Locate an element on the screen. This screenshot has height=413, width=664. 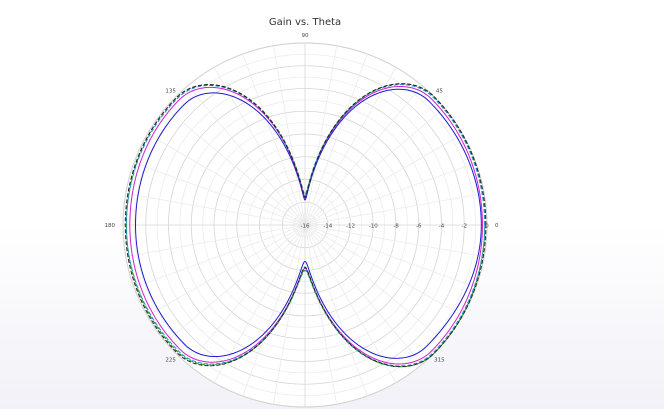
radial-tick-label: -6 is located at coordinates (419, 227).